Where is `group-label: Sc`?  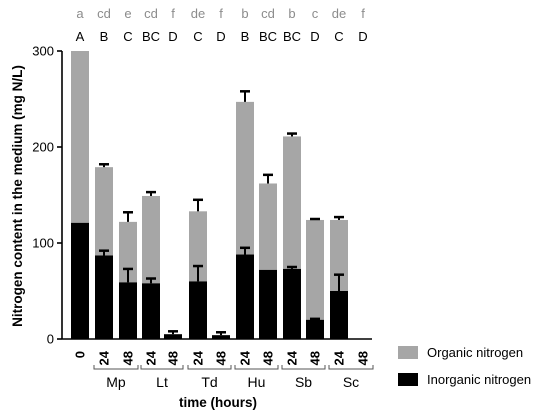
group-label: Sc is located at coordinates (351, 382).